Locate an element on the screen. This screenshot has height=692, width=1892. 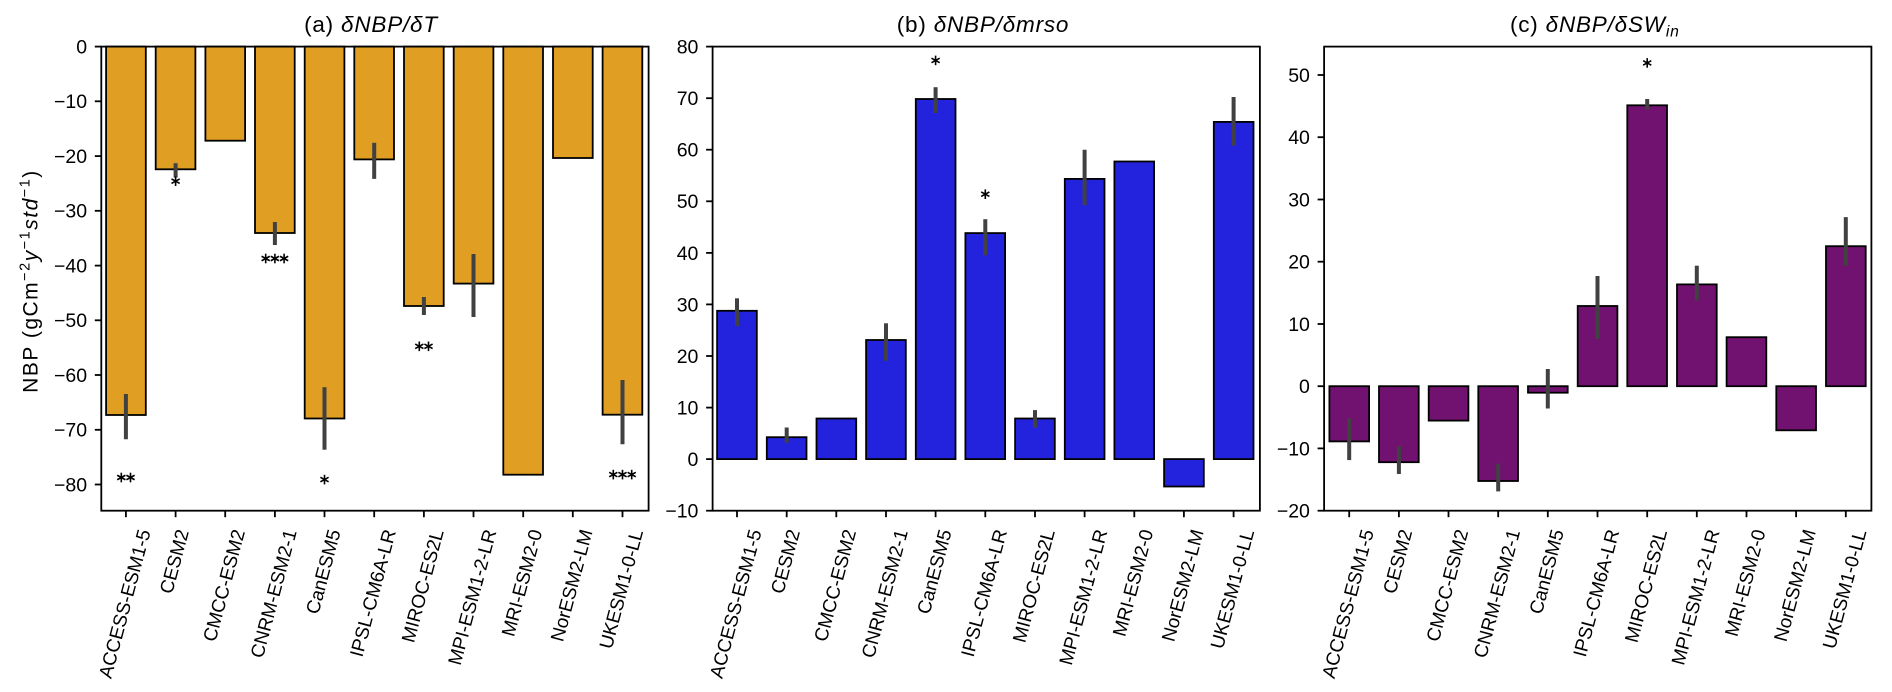
svg-text: (a) δNBP/δT is located at coordinates (371, 24).